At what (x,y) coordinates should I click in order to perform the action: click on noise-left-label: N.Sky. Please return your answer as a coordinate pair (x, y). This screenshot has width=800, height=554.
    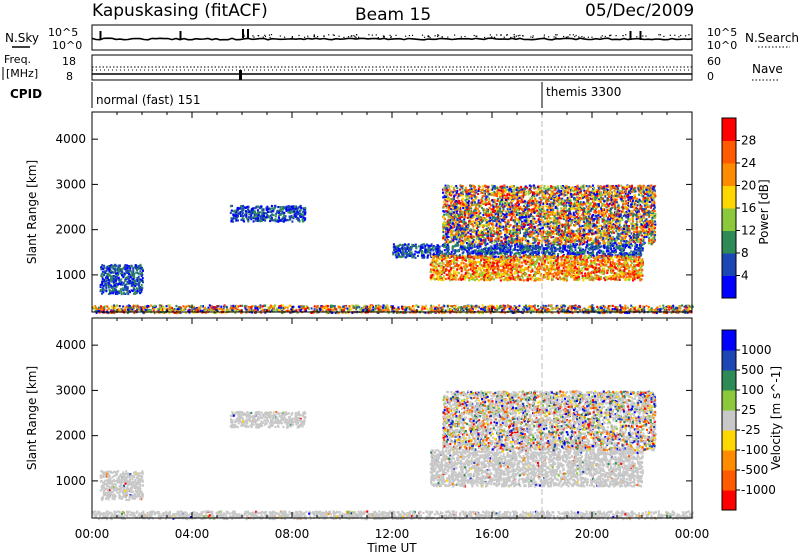
    Looking at the image, I should click on (22, 38).